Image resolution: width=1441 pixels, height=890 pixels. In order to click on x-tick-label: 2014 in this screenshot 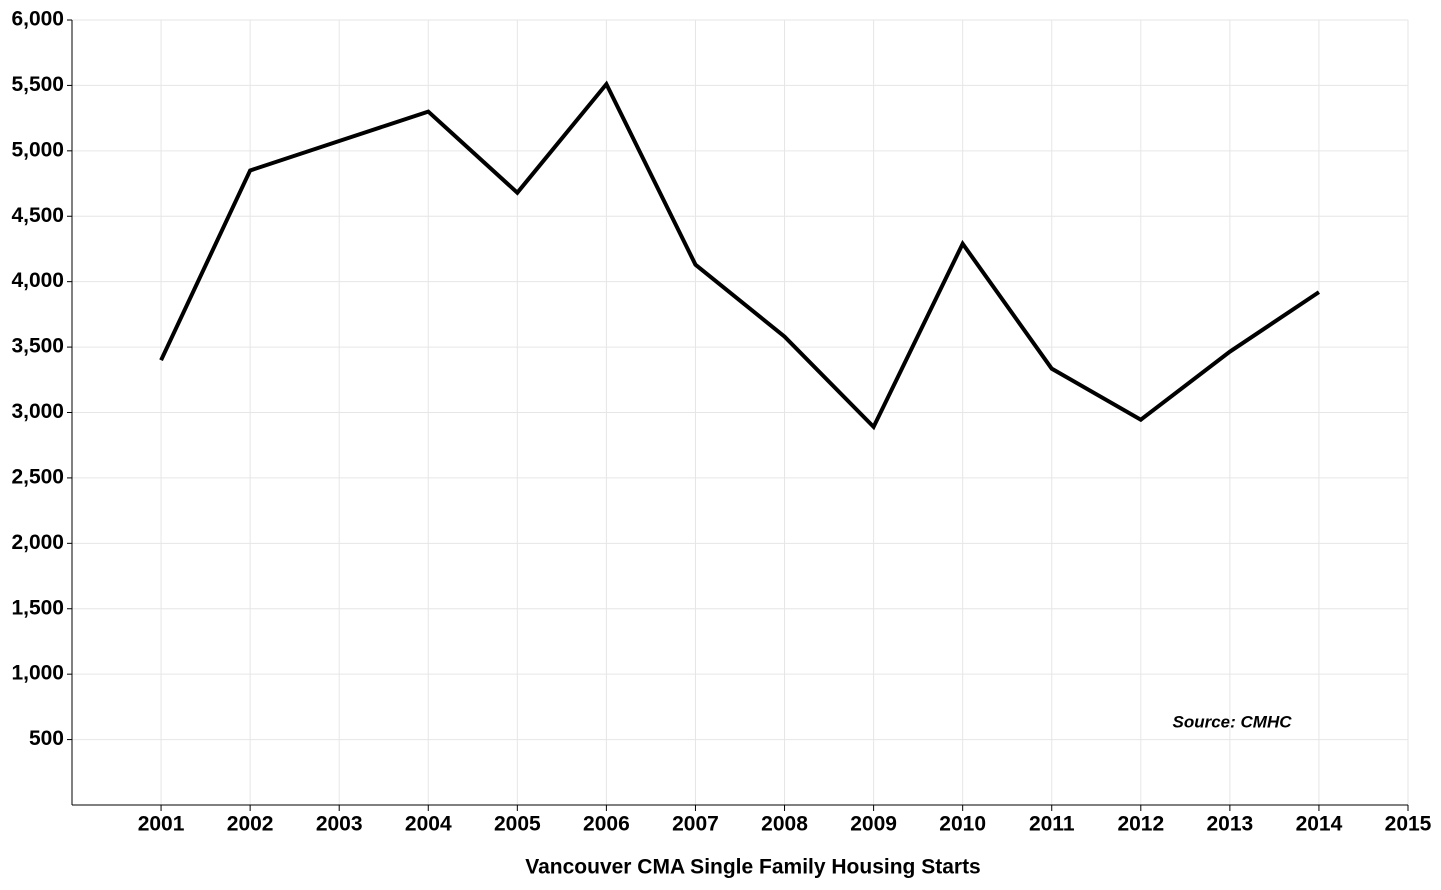, I will do `click(1319, 824)`.